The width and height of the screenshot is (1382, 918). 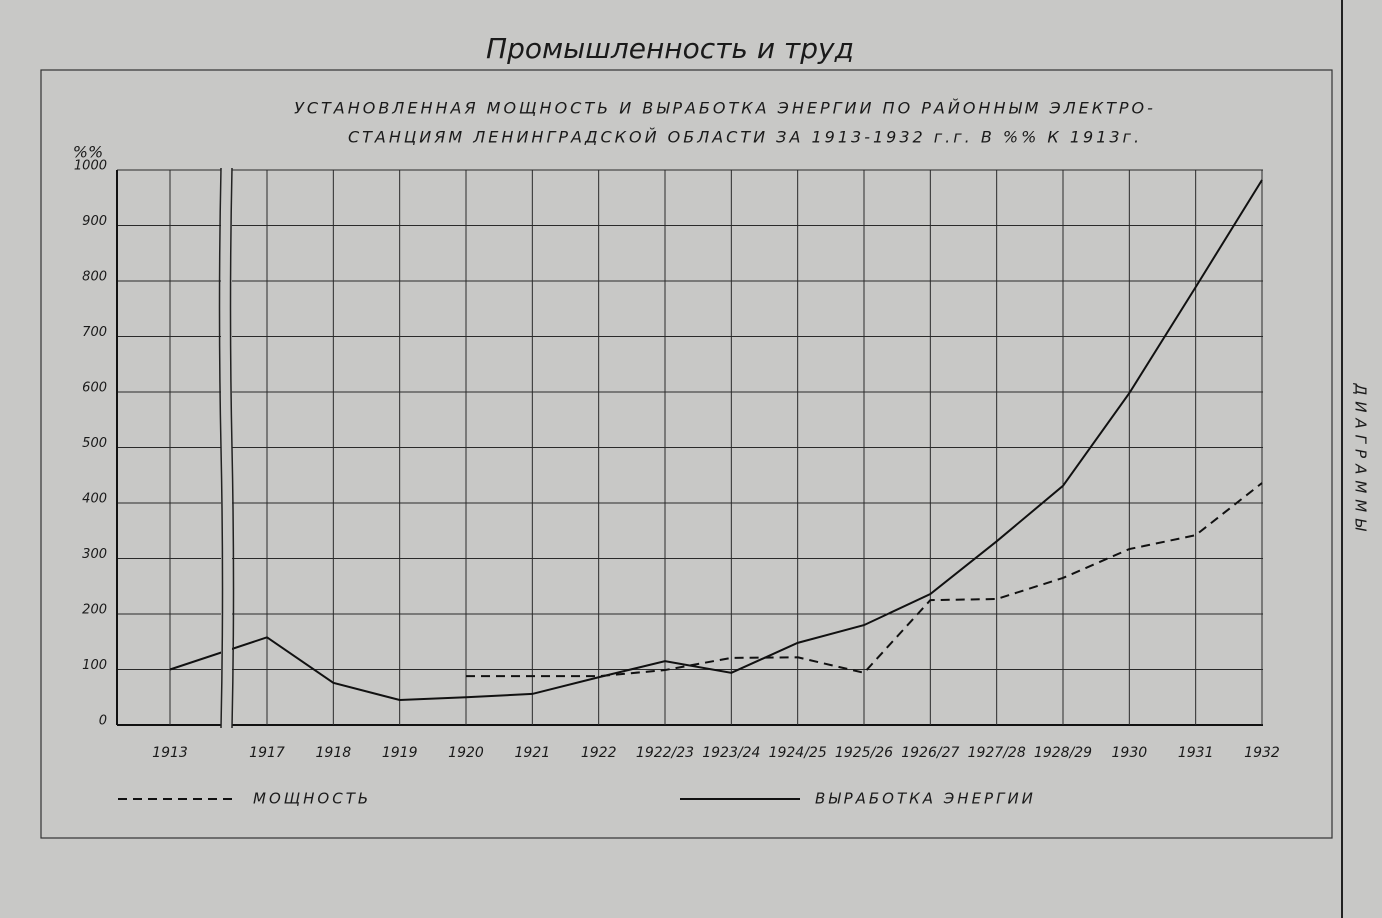 I want to click on side-label: ДИАГРАММЫ, so click(x=1361, y=459).